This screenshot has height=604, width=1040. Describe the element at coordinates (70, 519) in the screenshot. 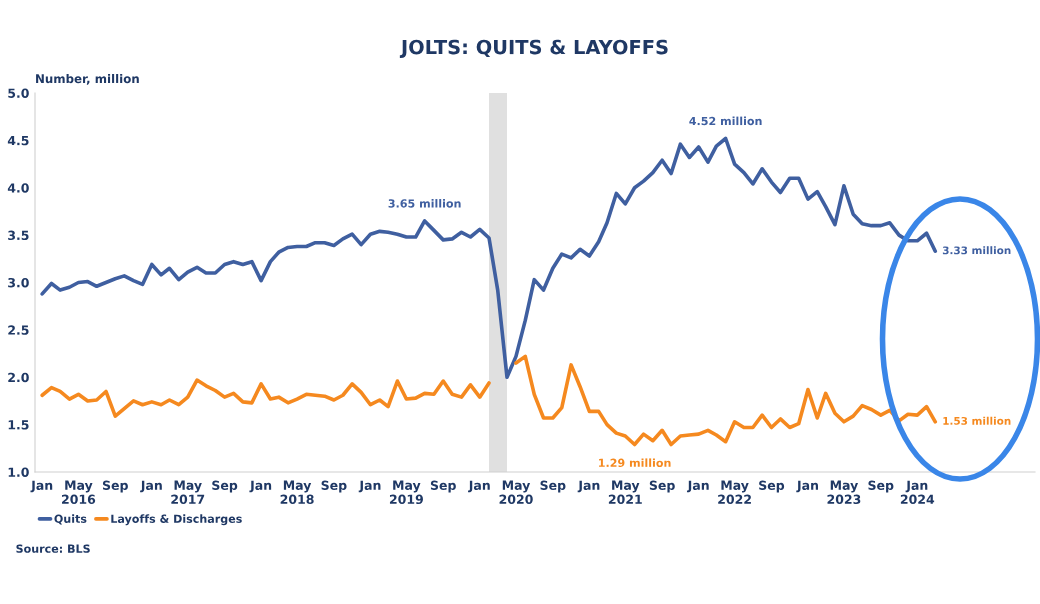

I see `legend-label: Quits` at that location.